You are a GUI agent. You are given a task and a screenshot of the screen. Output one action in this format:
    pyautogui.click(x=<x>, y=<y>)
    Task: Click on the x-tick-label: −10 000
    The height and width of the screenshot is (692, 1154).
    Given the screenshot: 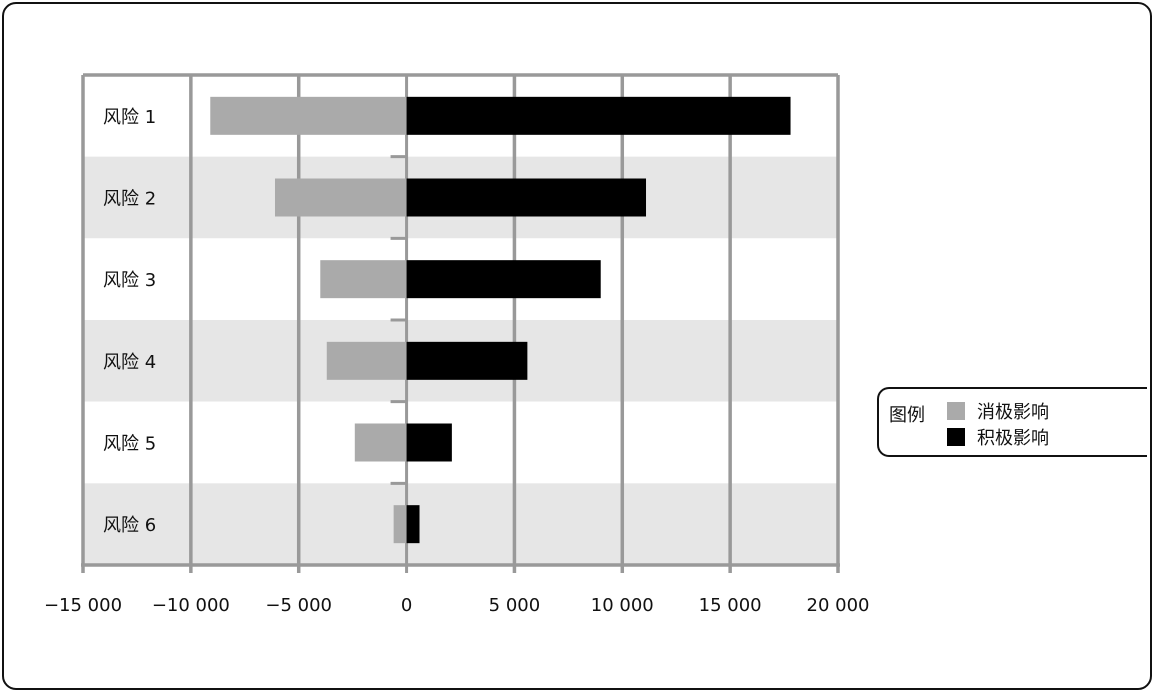 What is the action you would take?
    pyautogui.click(x=191, y=605)
    